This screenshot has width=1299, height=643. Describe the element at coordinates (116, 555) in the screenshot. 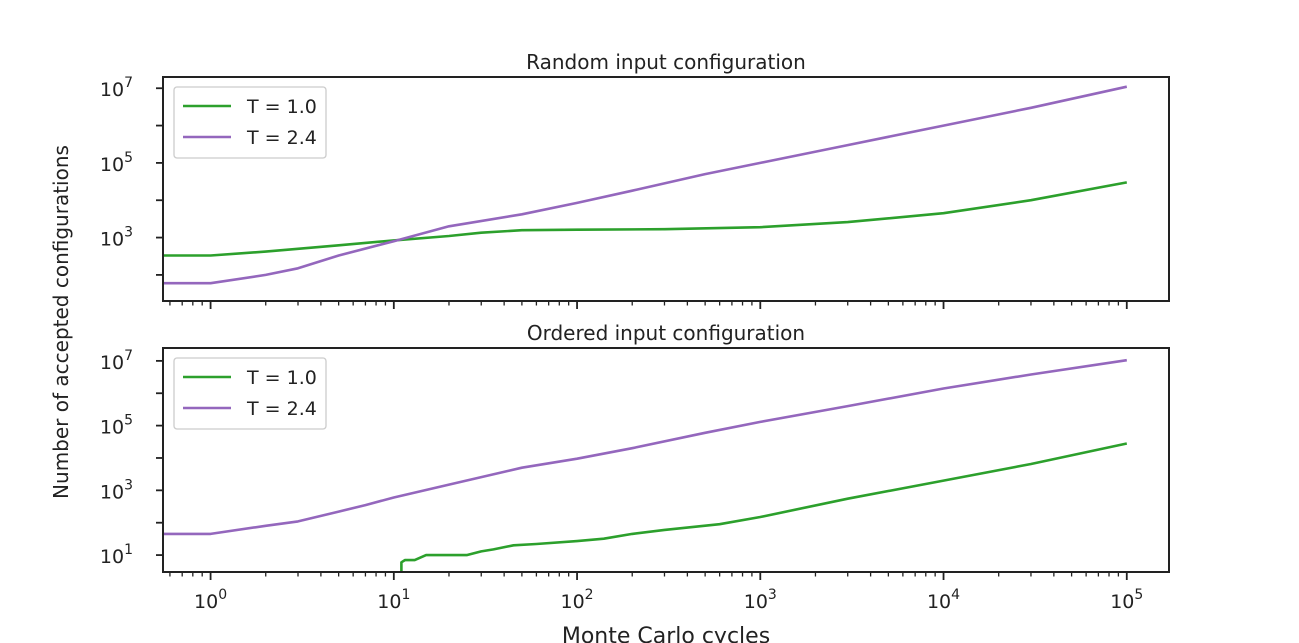

I see `y-tick-label: 10¹` at that location.